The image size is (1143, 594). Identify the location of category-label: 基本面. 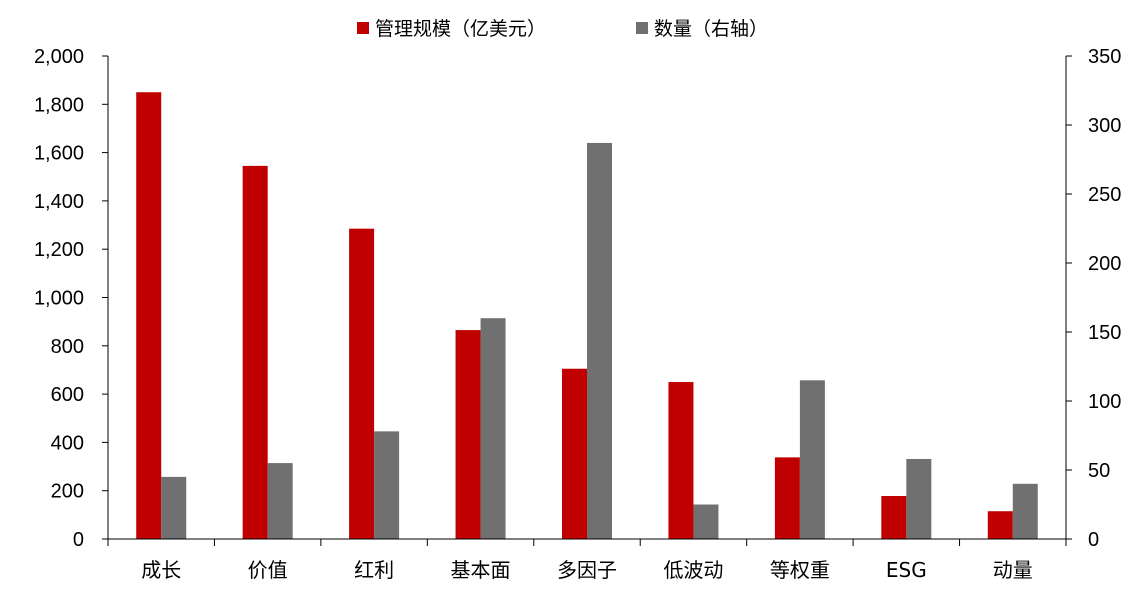
(481, 570).